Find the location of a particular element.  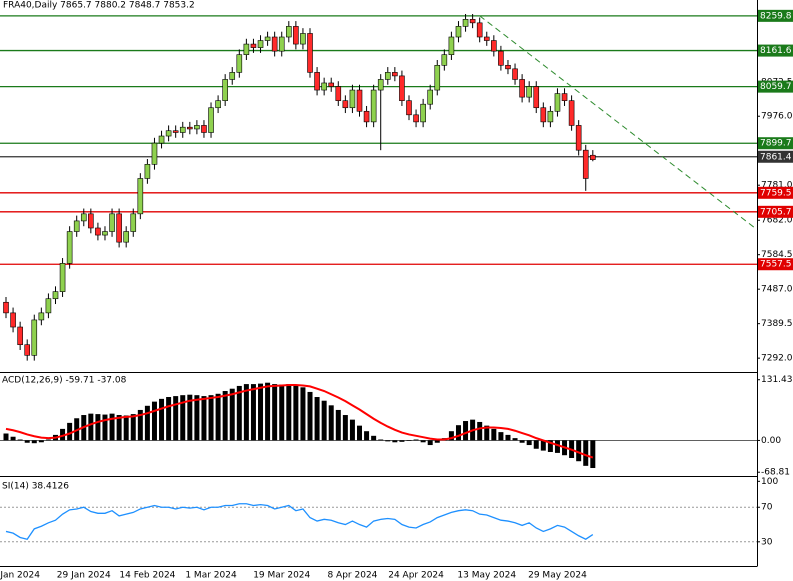

level-label: 8059.7 is located at coordinates (776, 87).